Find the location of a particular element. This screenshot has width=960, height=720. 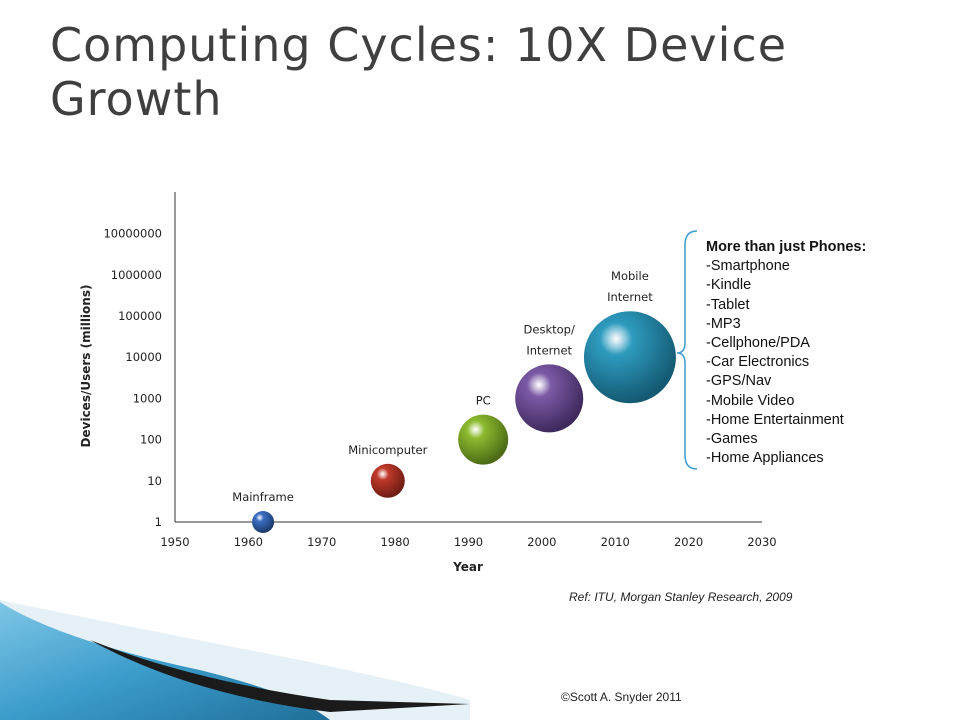

bubble-label: Mobile Internet is located at coordinates (630, 286).